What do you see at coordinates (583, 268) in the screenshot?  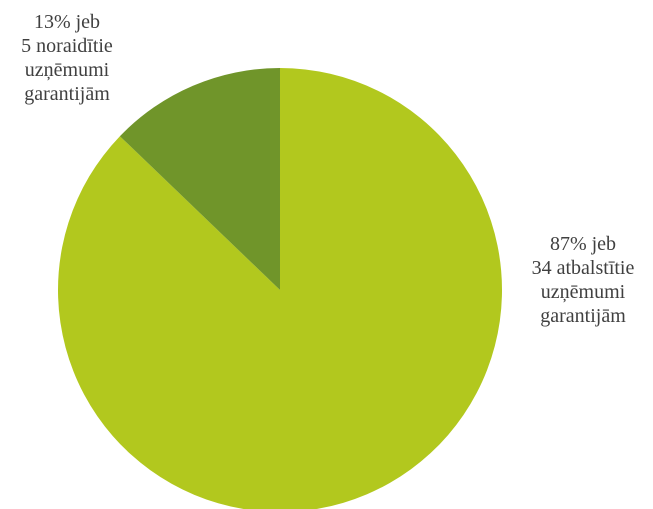 I see `slice-label-line: 34 atbalstītie` at bounding box center [583, 268].